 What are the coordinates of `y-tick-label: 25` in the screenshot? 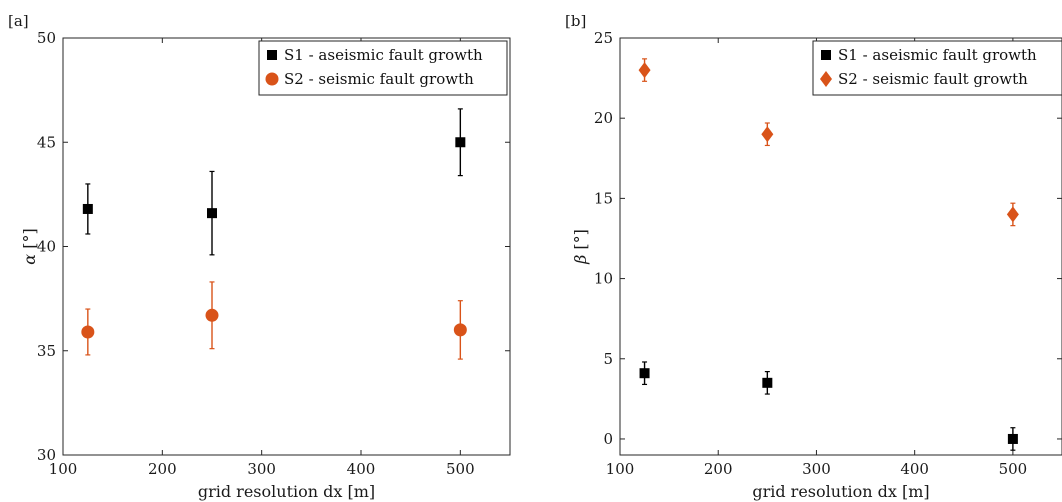 It's located at (603, 38).